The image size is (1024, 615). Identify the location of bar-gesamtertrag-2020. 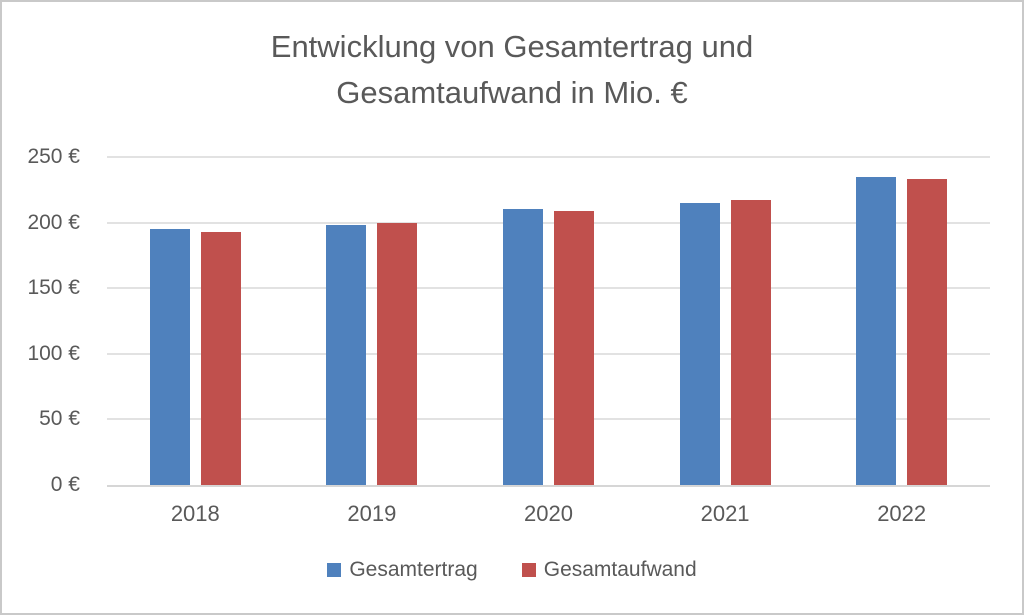
(522, 347).